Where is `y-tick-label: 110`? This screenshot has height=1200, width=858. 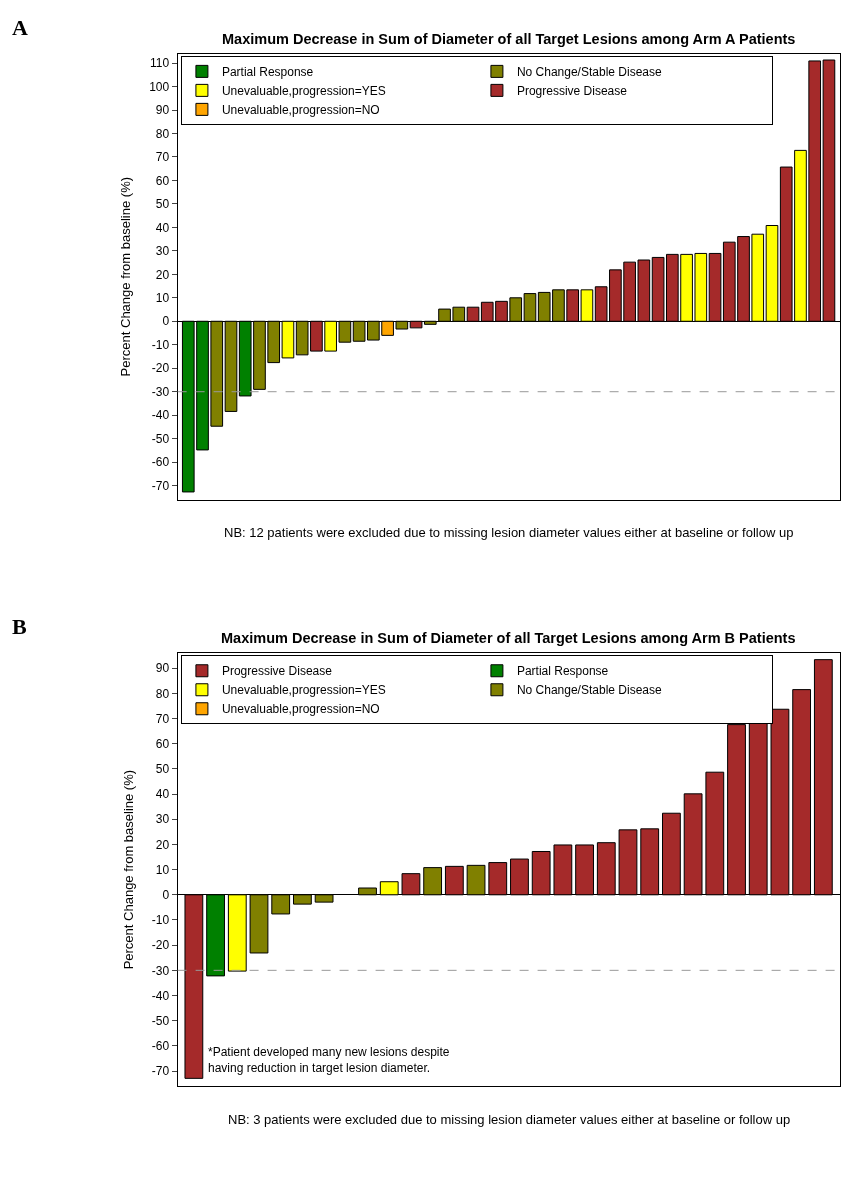 y-tick-label: 110 is located at coordinates (160, 63).